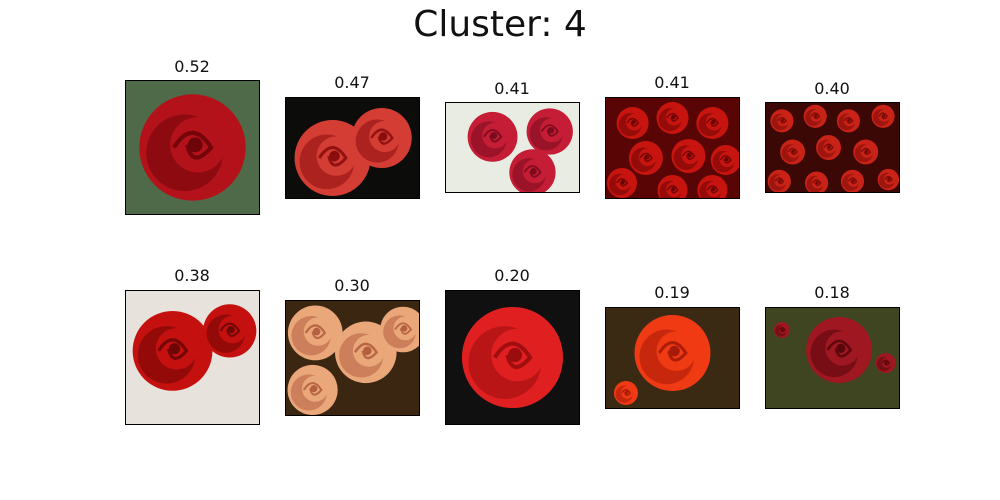 The image size is (1000, 500). I want to click on red-rose-closeup-image, so click(192, 147).